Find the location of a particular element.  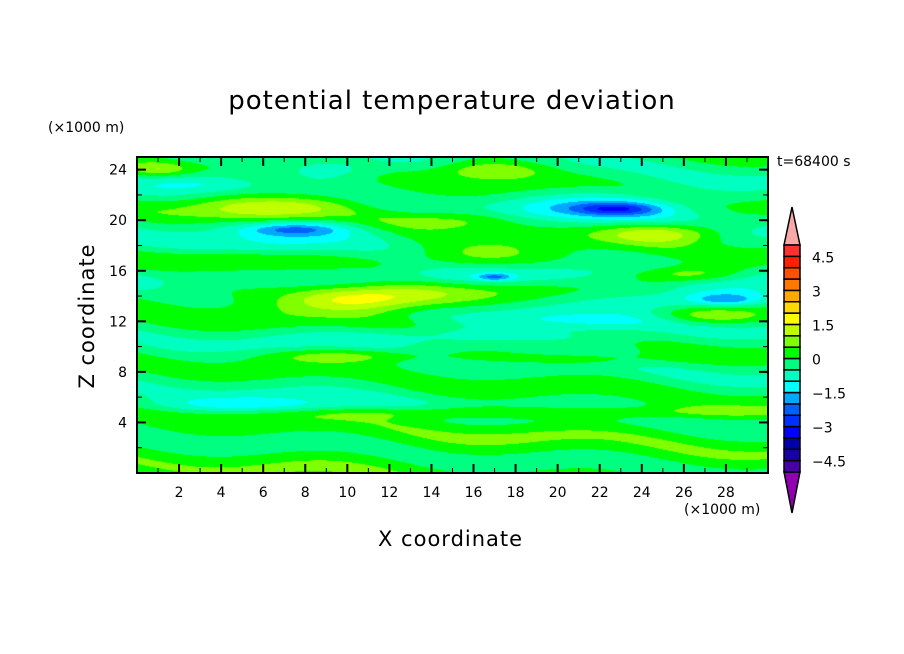

z-axis-label: Z coordinate is located at coordinates (87, 316).